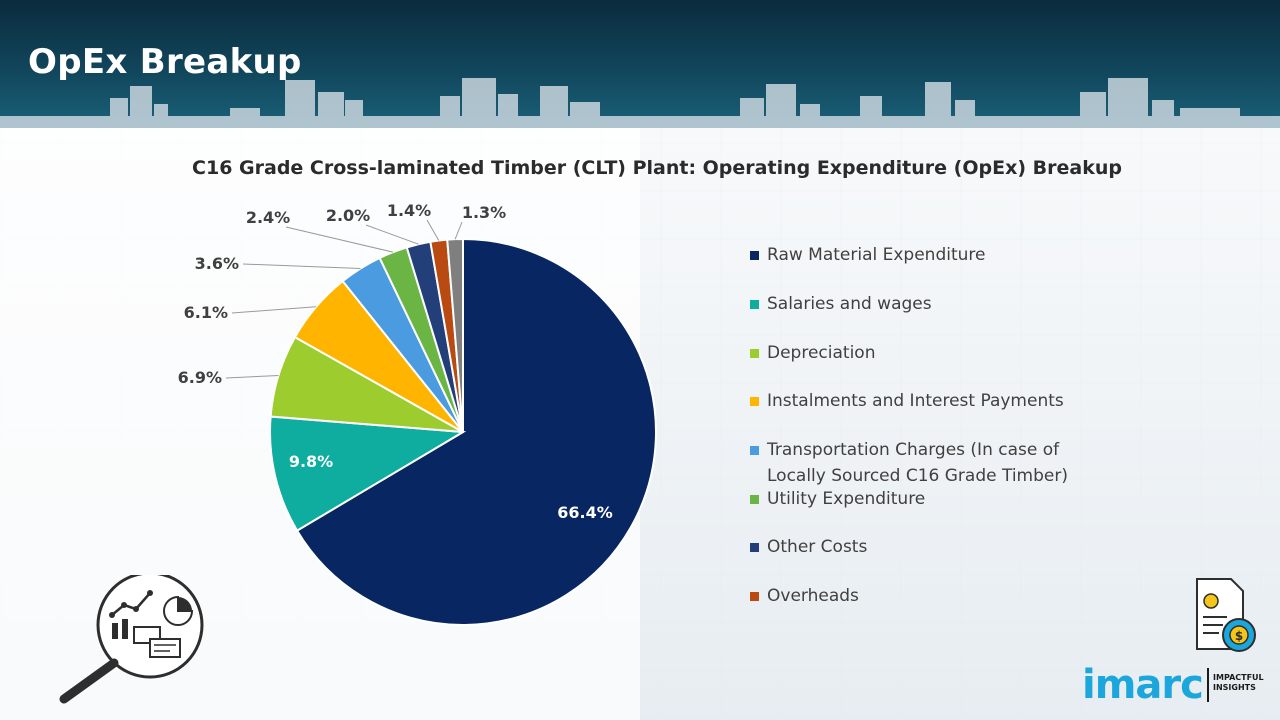 The image size is (1280, 720). I want to click on legend-label-line: Other Costs, so click(817, 547).